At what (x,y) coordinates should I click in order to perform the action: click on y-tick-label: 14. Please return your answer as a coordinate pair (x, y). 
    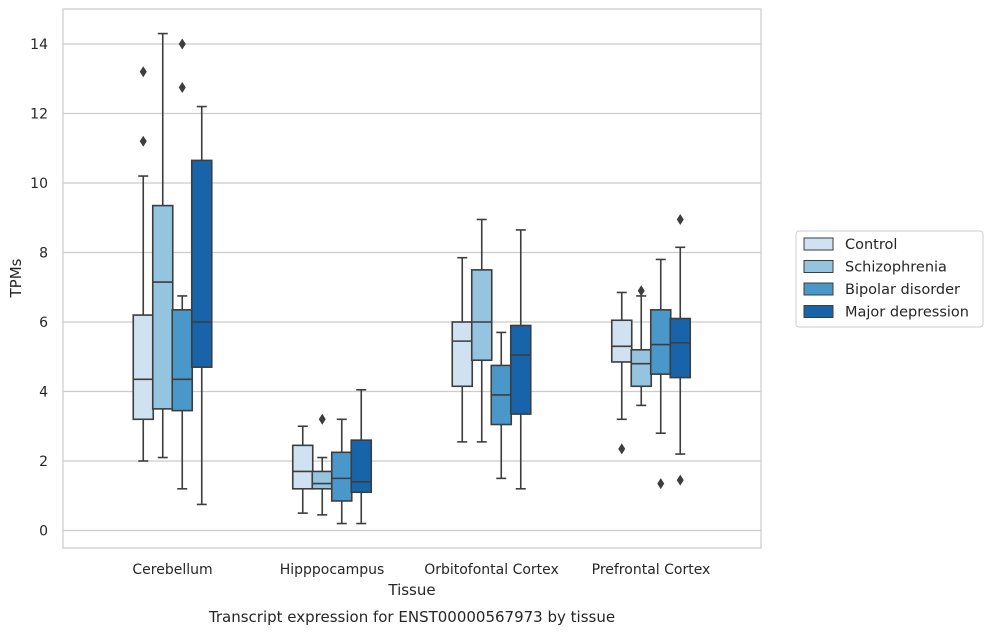
    Looking at the image, I should click on (39, 45).